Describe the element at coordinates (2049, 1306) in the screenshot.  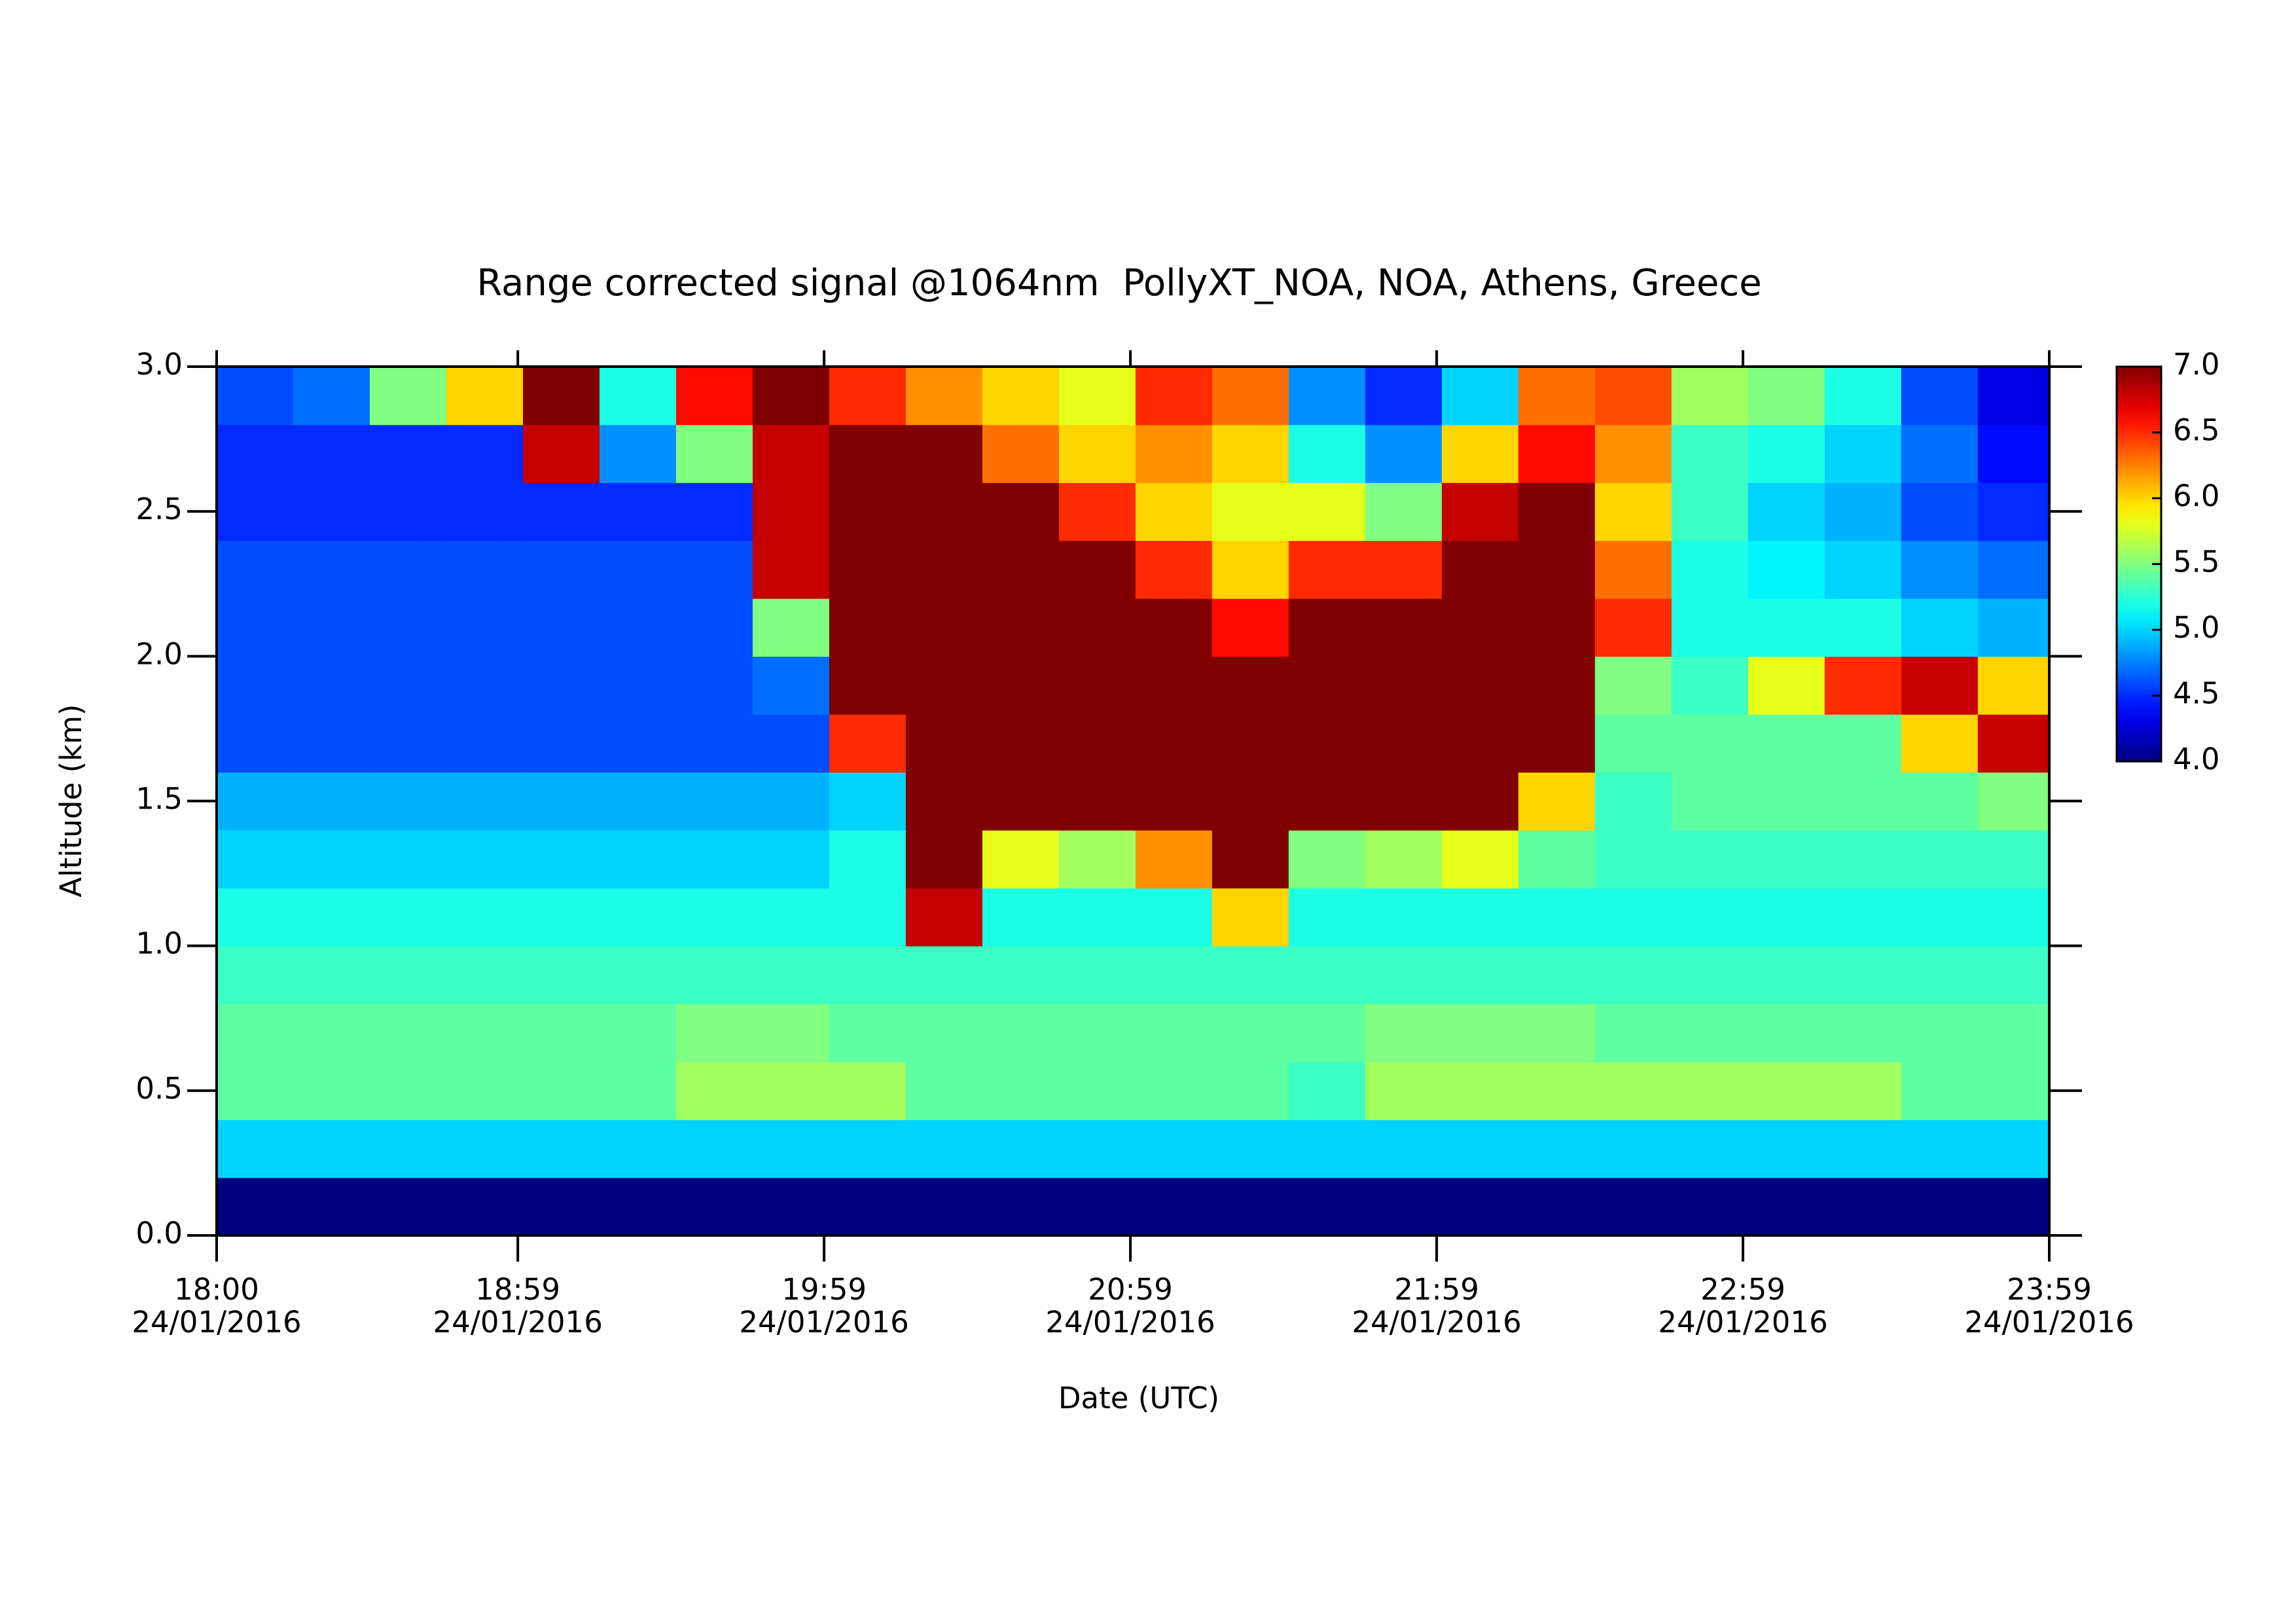
I see `x-tick-label: 23:59 24/01/2016` at that location.